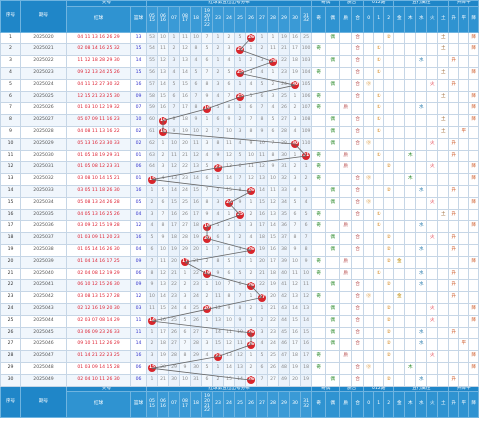  Describe the element at coordinates (10, 345) in the screenshot. I see `row-seq: 27` at that location.